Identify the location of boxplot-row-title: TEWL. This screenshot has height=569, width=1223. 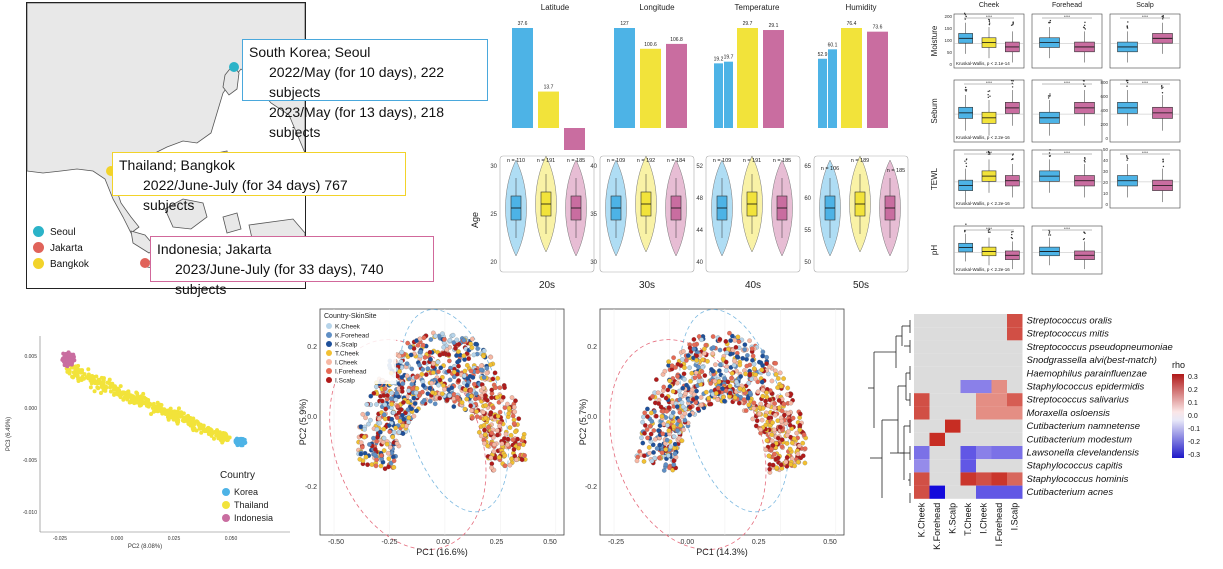
(934, 178).